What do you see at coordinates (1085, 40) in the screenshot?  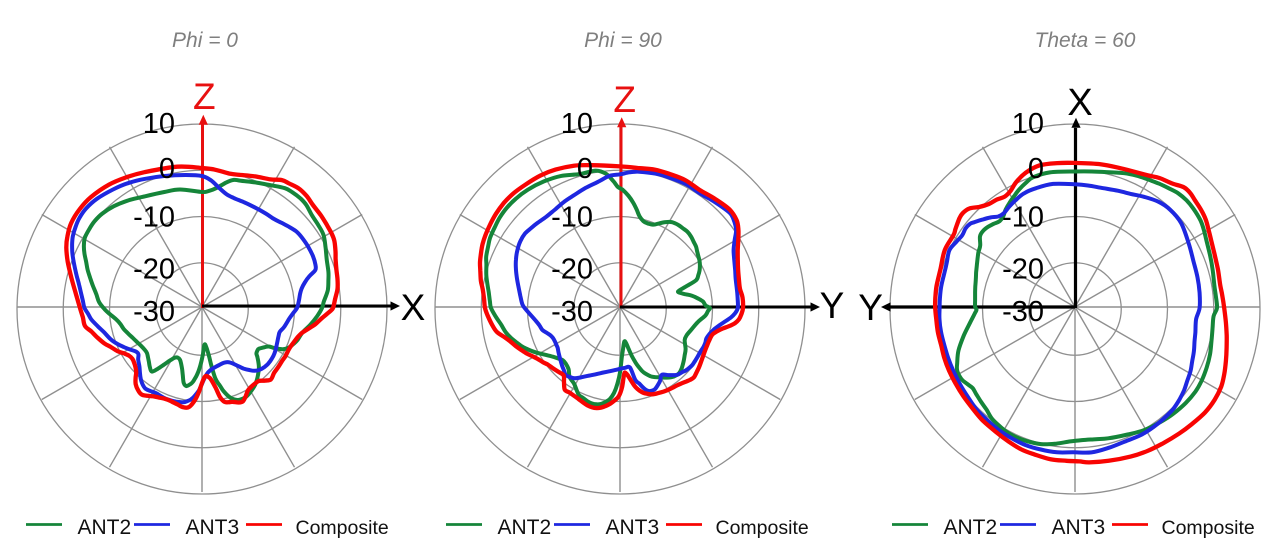 I see `svg-text: Theta = 60` at bounding box center [1085, 40].